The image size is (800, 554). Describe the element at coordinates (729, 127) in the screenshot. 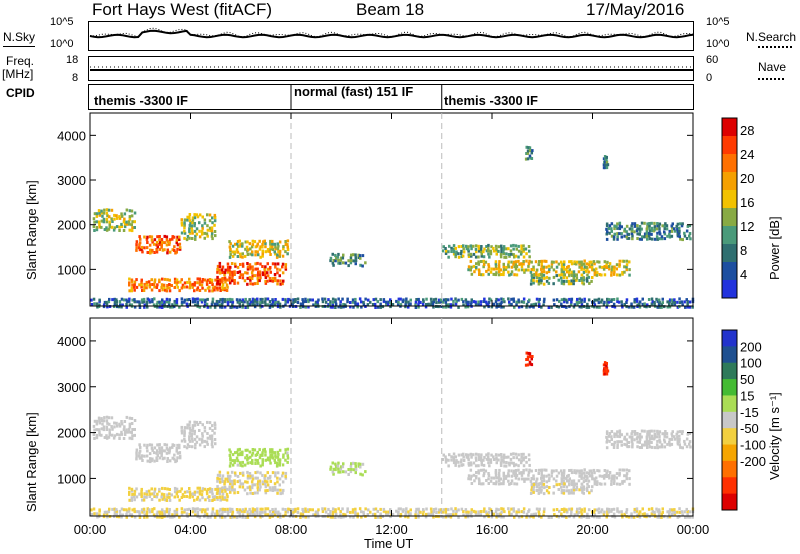

I see `power-colorbar-swatch` at that location.